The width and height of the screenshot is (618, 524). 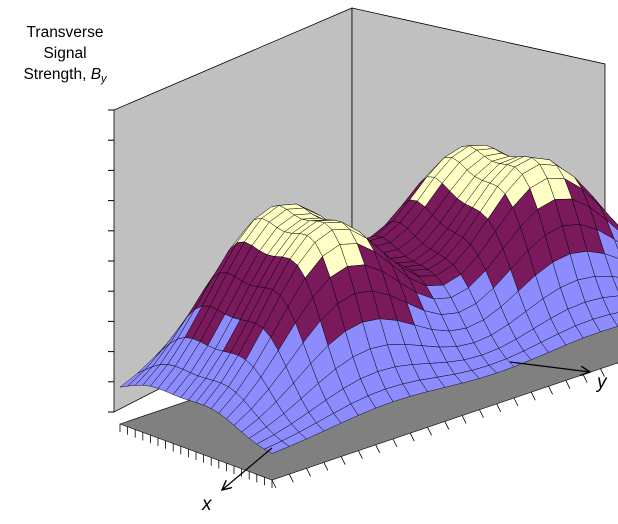 I want to click on y-axis-arrow, so click(x=549, y=366).